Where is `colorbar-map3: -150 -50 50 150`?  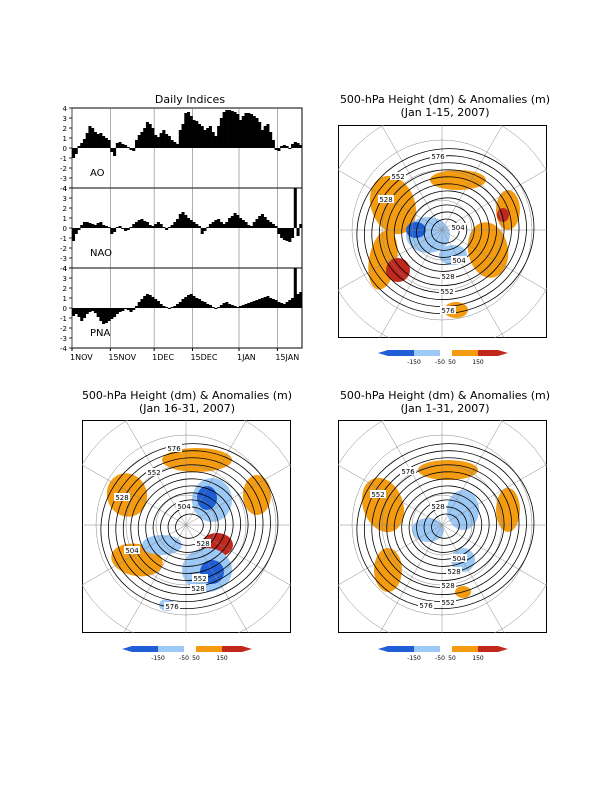 colorbar-map3: -150 -50 50 150 is located at coordinates (443, 654).